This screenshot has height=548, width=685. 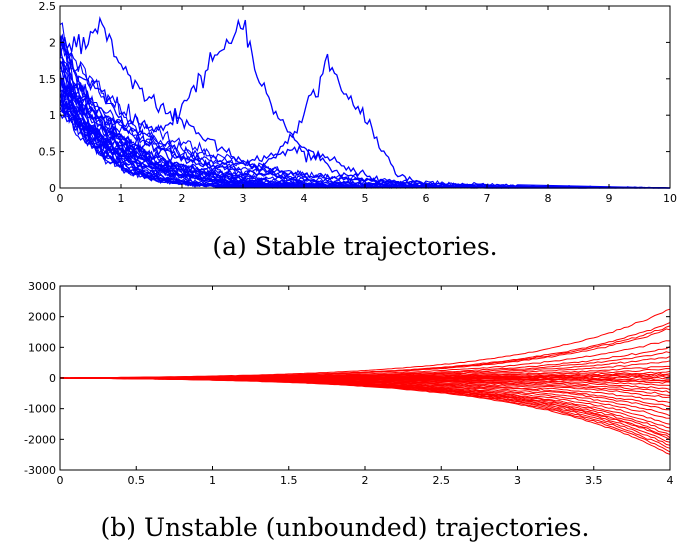 I want to click on x-tick-label: 5, so click(x=365, y=198).